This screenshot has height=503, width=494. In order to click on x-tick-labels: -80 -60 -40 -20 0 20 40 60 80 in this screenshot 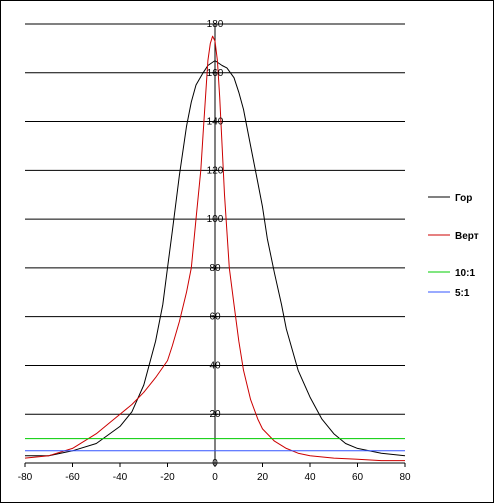, I will do `click(214, 477)`.